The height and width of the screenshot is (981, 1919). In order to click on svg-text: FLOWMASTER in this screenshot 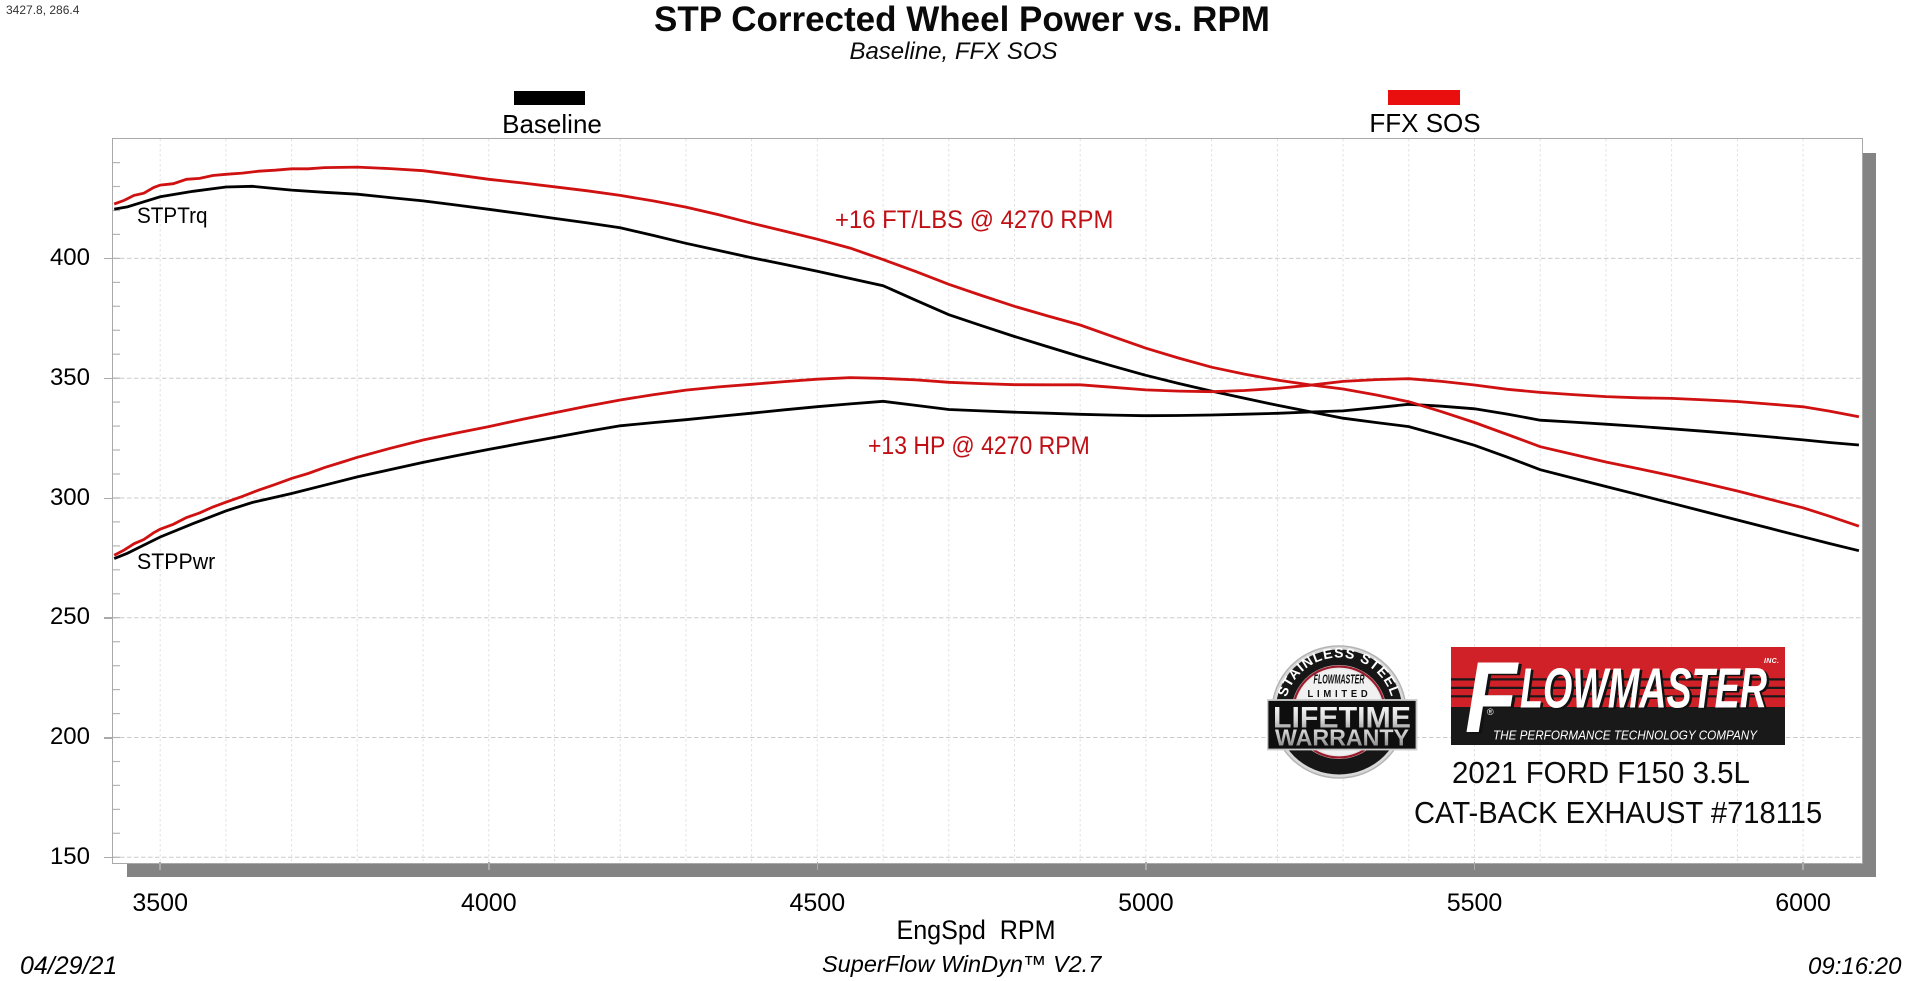, I will do `click(1339, 680)`.